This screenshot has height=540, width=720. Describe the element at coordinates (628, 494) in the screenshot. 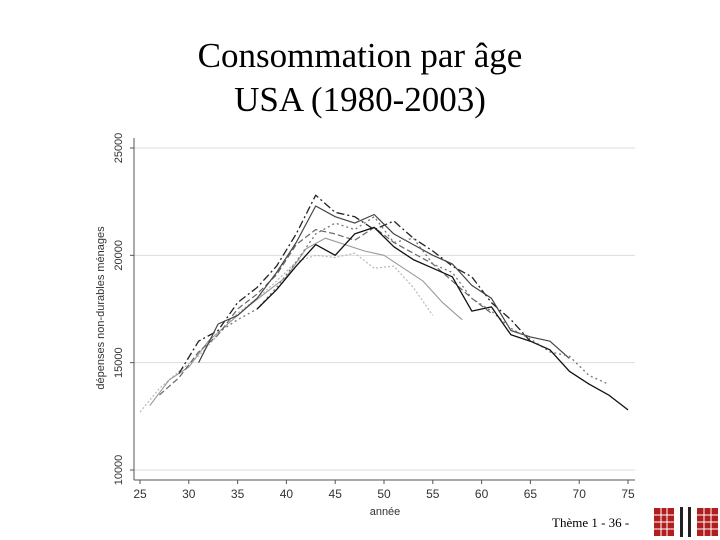

I see `x-tick-label: 75` at that location.